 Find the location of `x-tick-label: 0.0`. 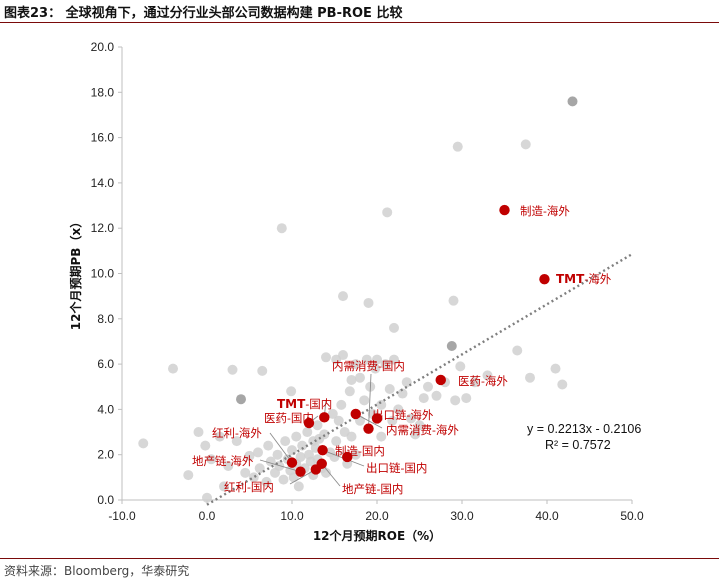

x-tick-label: 0.0 is located at coordinates (207, 516).